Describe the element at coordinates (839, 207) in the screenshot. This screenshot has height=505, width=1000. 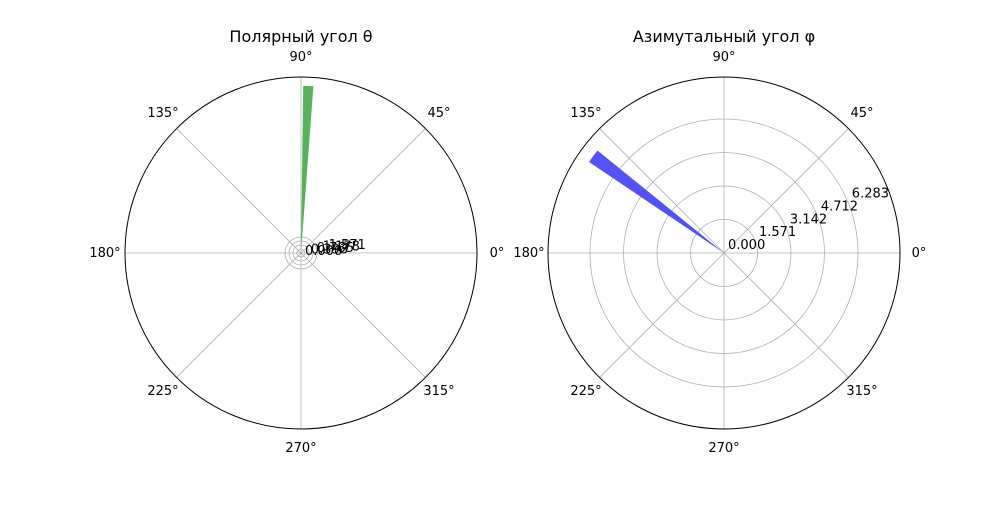
I see `radial-tick-label: 4.712` at that location.